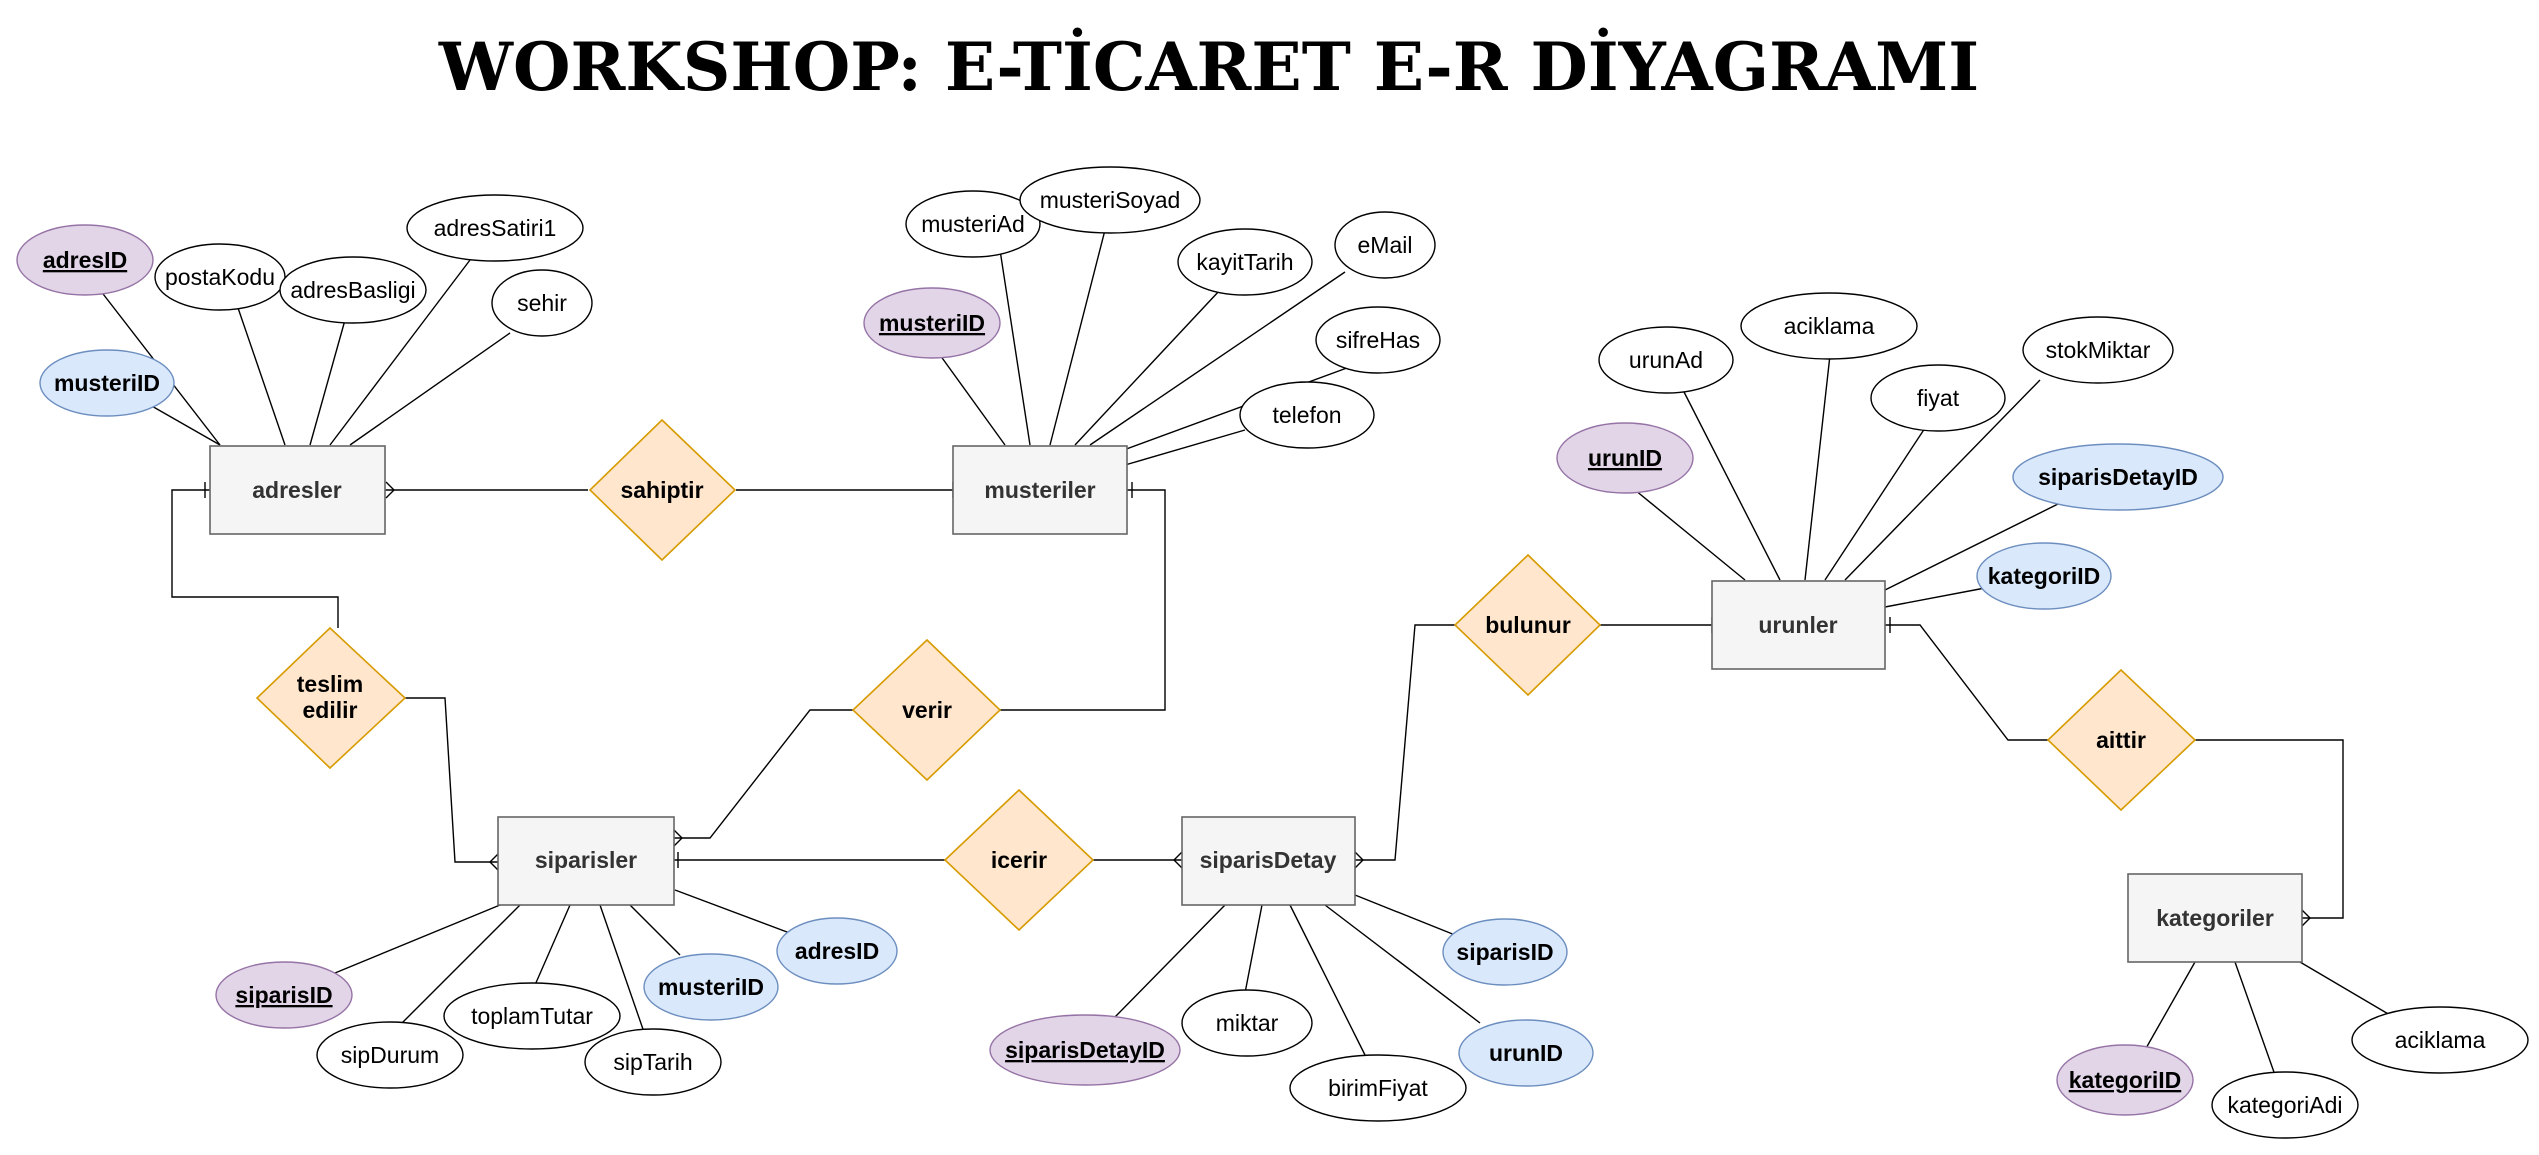  I want to click on svg-text: sifreHas, so click(1378, 340).